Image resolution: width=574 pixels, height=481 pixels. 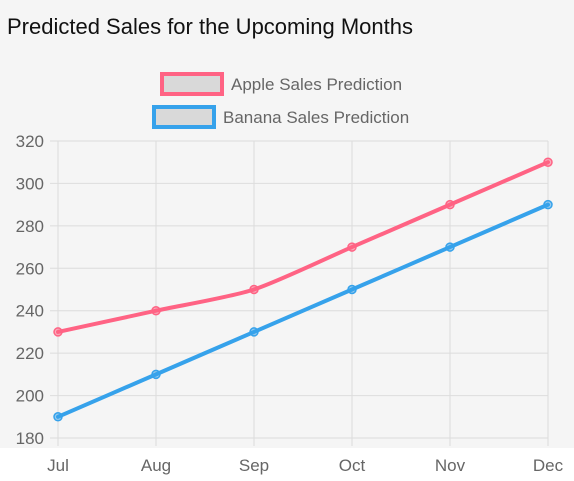 What do you see at coordinates (316, 117) in the screenshot?
I see `legend-label: Banana Sales Prediction` at bounding box center [316, 117].